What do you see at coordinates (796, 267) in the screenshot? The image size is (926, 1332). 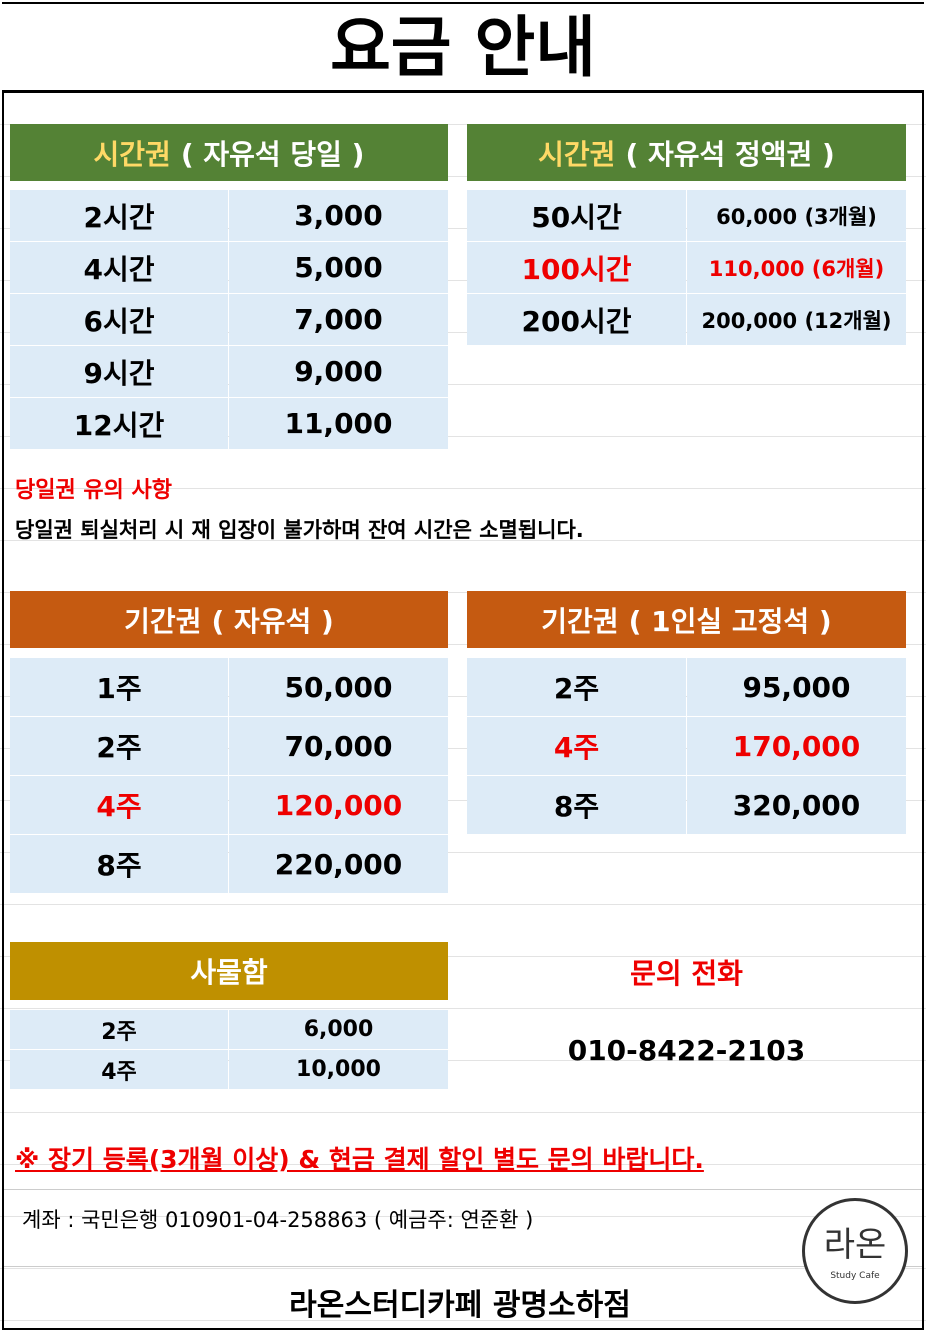 I see `row-price: 110,000 (6개월)` at bounding box center [796, 267].